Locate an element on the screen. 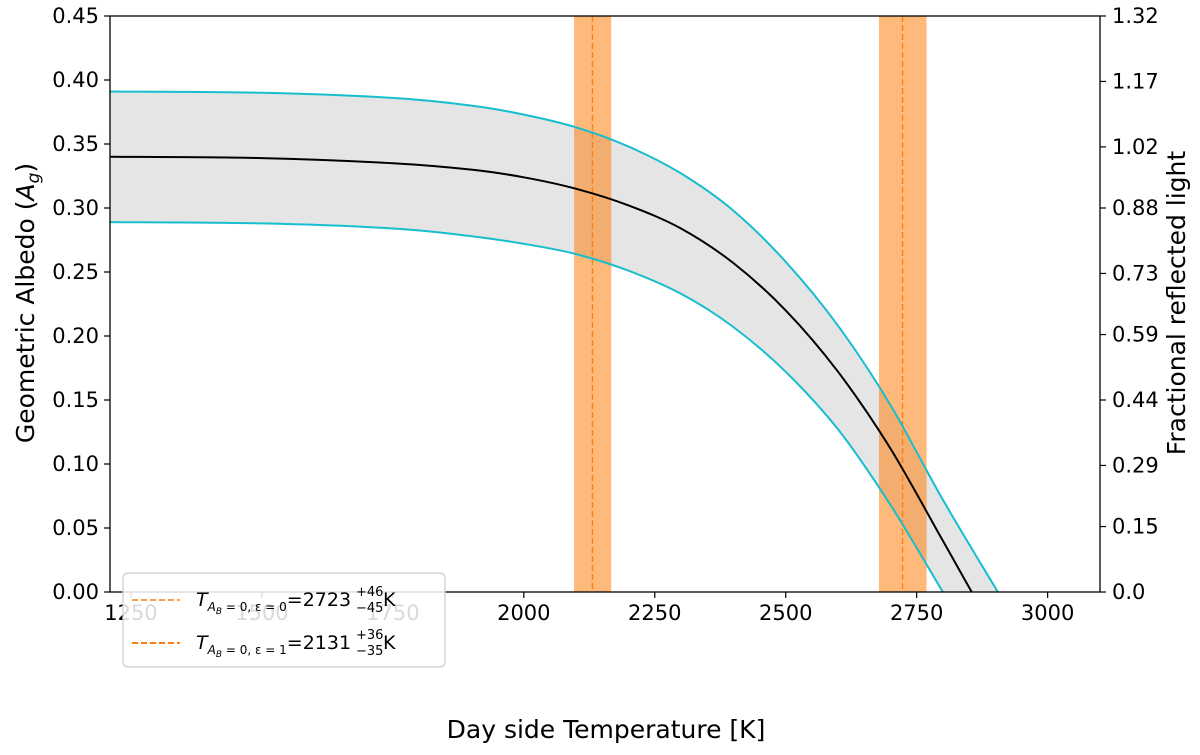 The image size is (1200, 755). legend-eps1-symbol: T is located at coordinates (202, 643).